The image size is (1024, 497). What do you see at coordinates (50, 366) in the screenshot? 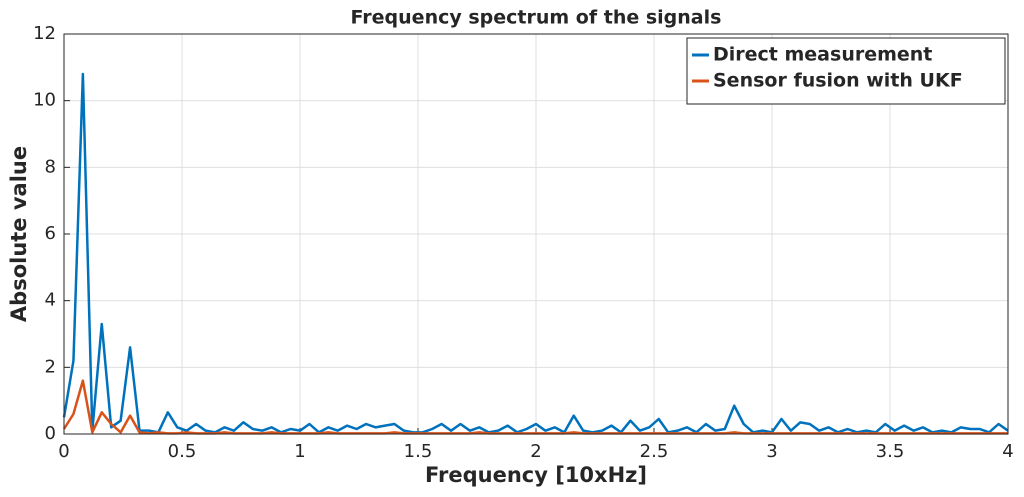
I see `y-tick-label: 2` at bounding box center [50, 366].